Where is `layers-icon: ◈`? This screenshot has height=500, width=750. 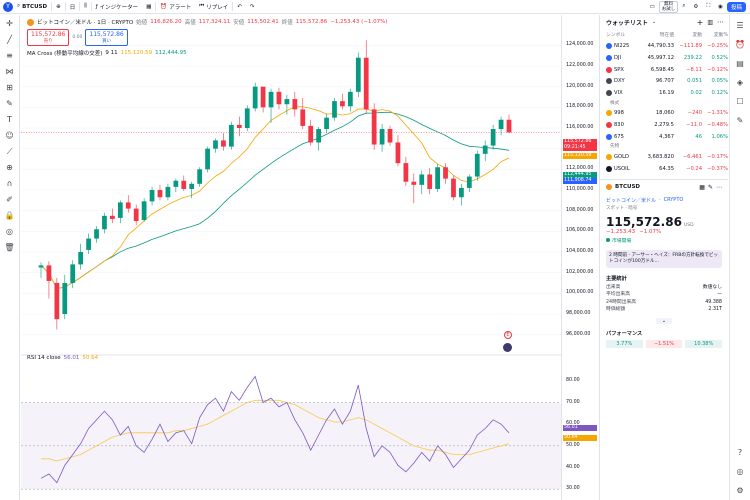
layers-icon: ◈ is located at coordinates (740, 82).